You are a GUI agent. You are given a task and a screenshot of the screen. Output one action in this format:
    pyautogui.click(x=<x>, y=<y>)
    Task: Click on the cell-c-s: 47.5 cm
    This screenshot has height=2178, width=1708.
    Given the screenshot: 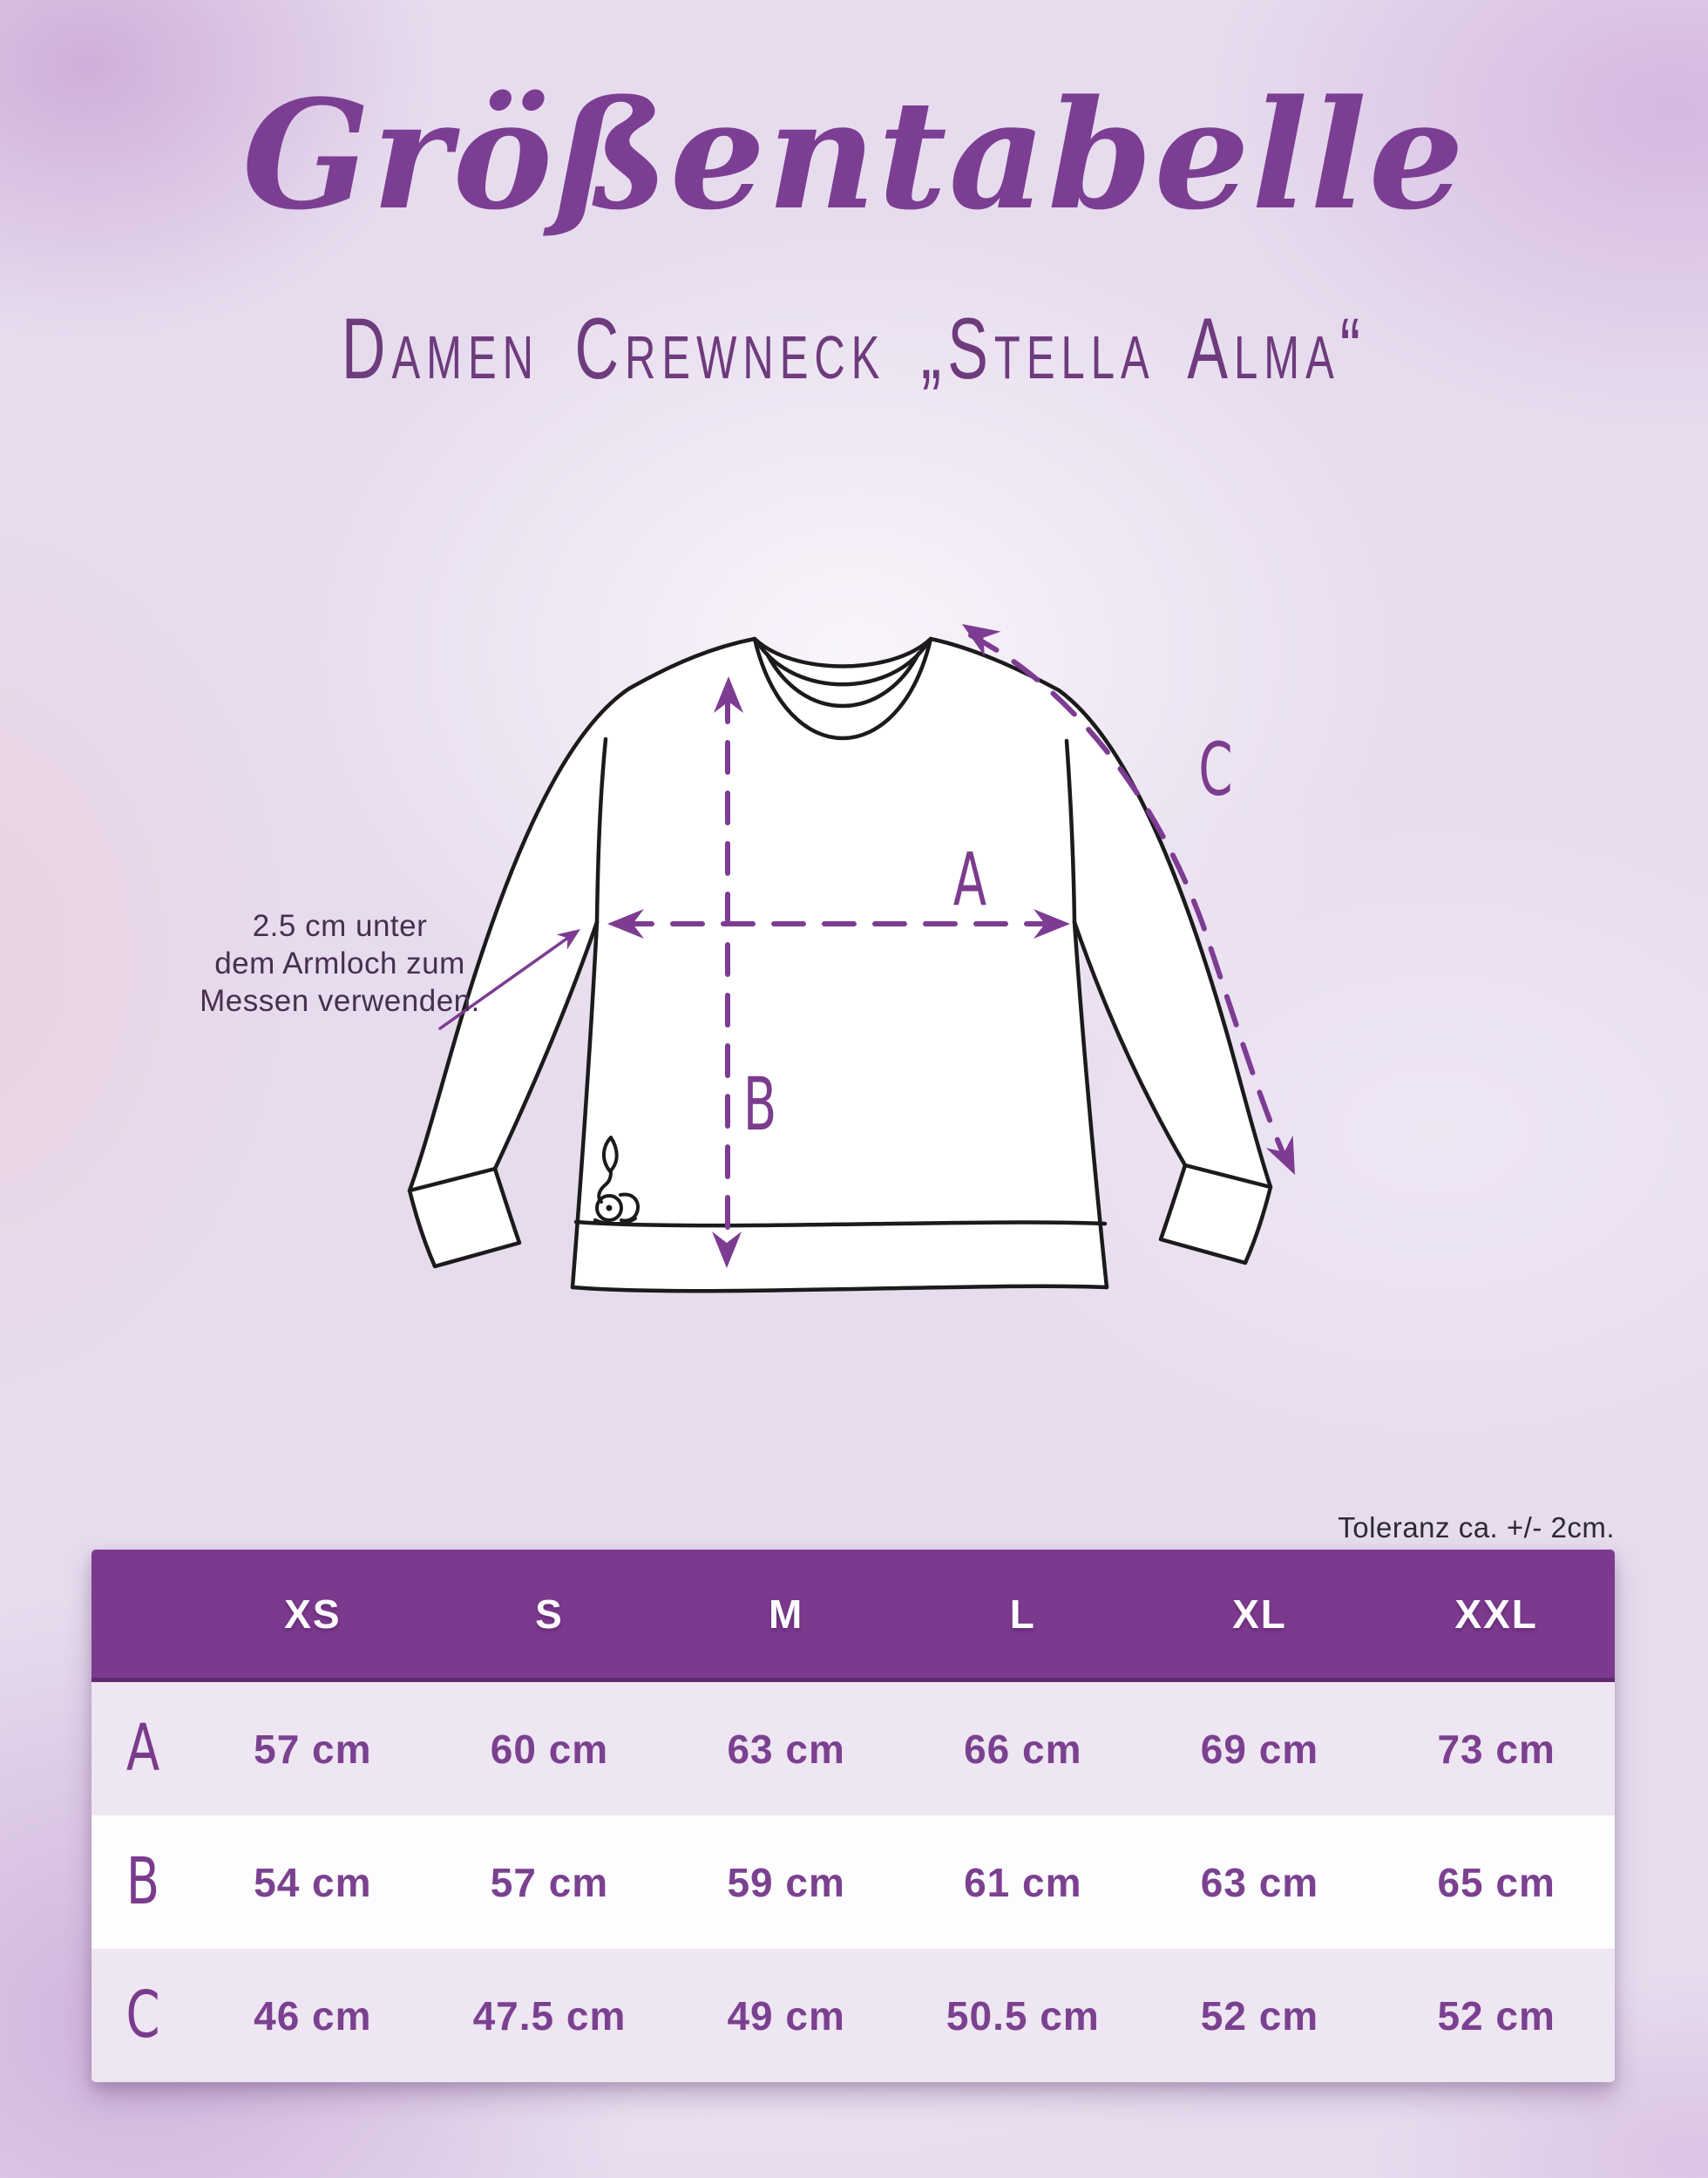 What is the action you would take?
    pyautogui.click(x=549, y=2015)
    